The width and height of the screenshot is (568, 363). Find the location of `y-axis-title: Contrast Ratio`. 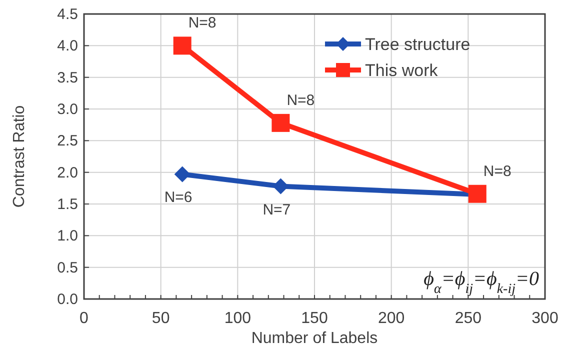

y-axis-title: Contrast Ratio is located at coordinates (19, 156).